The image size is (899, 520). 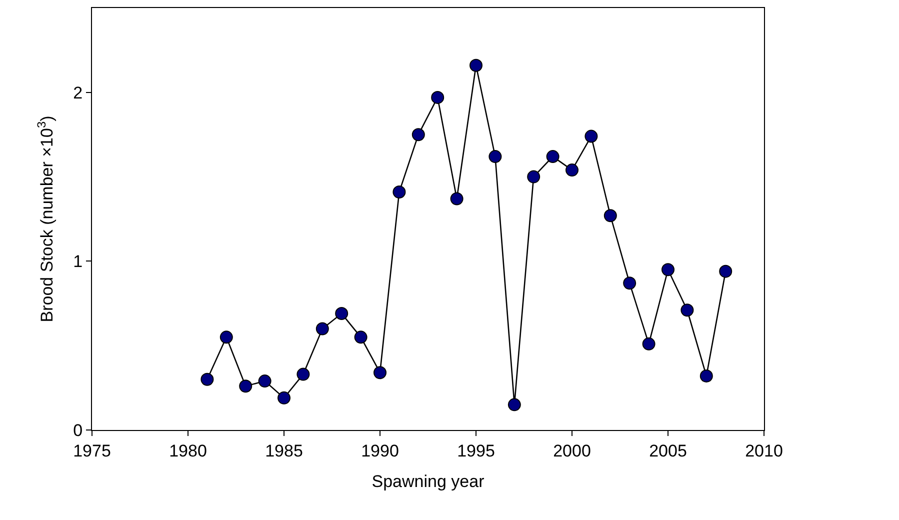 I want to click on y-tick-label: 2, so click(x=78, y=92).